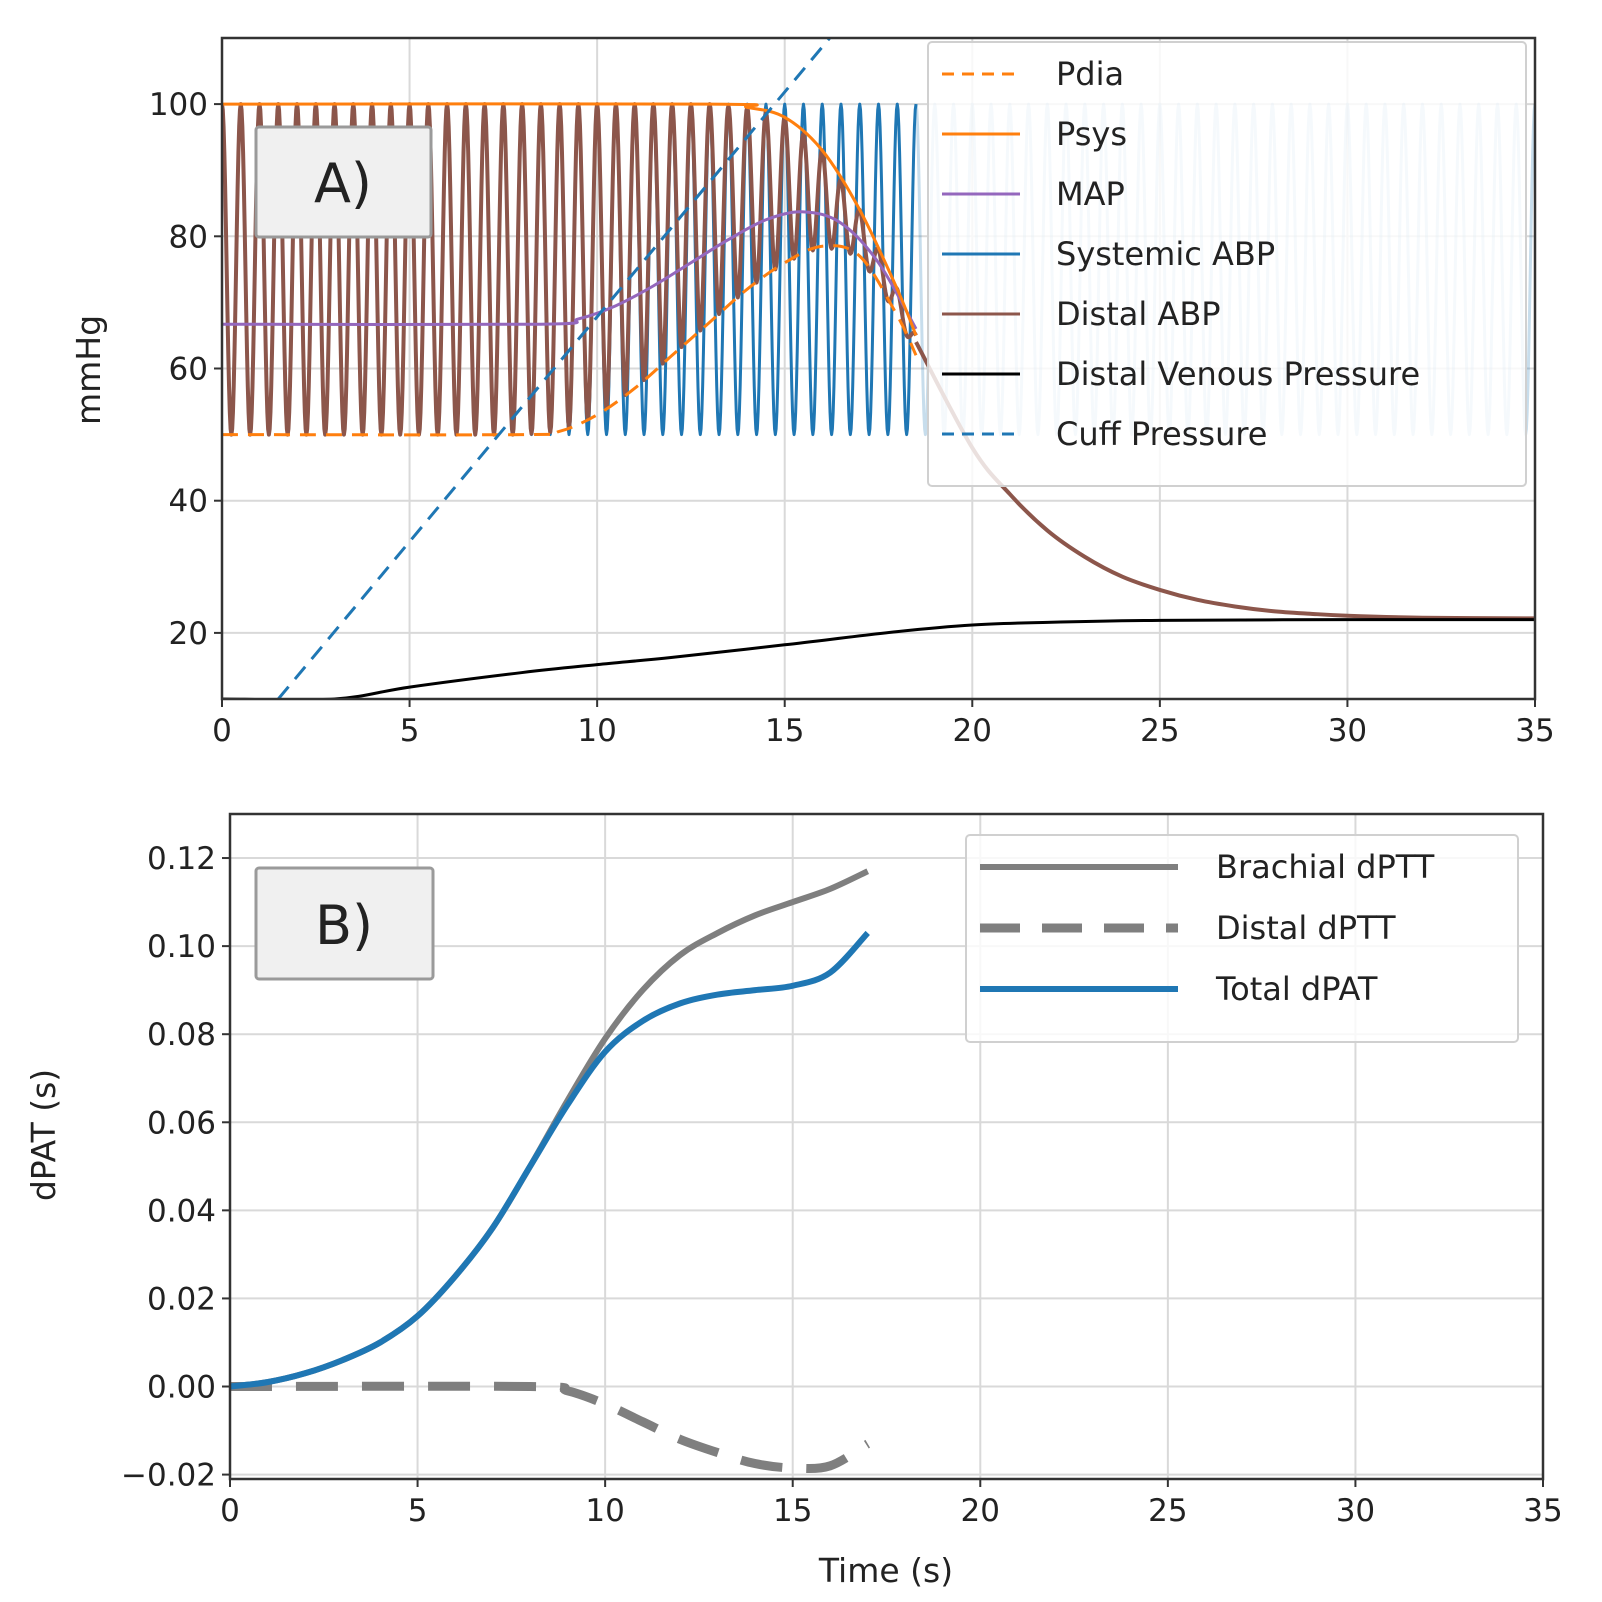 This screenshot has height=1602, width=1602. I want to click on panel-a-xtick-label: 15, so click(784, 731).